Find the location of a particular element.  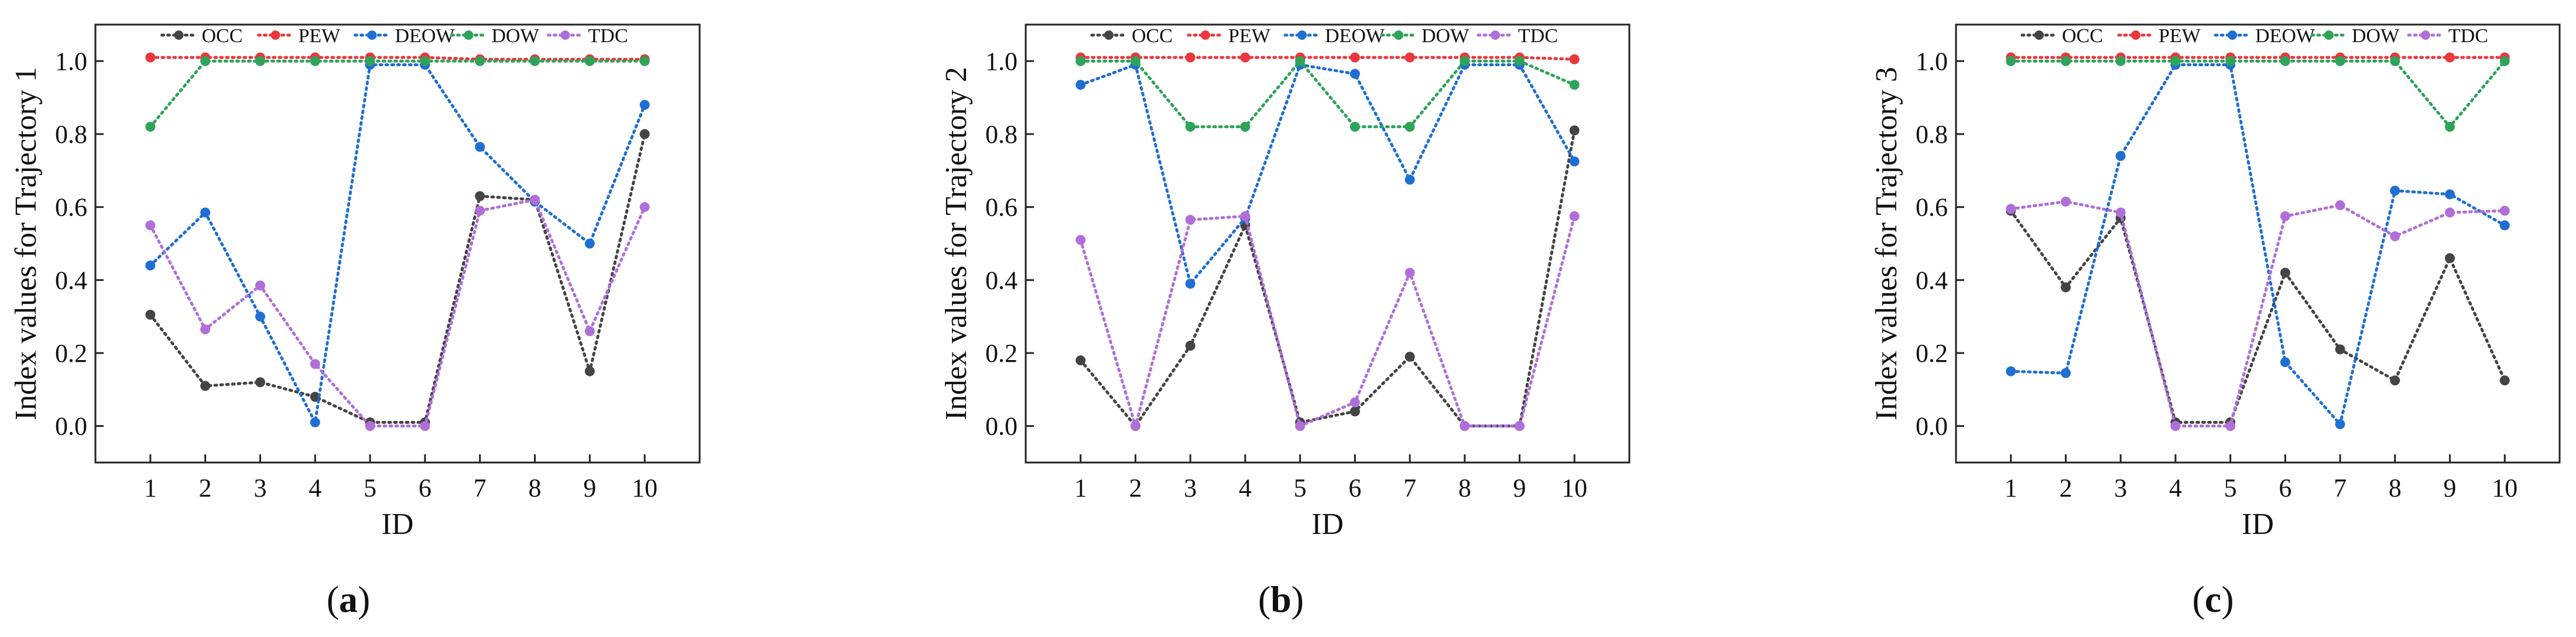

y-tick-label: 0.2 is located at coordinates (71, 353).